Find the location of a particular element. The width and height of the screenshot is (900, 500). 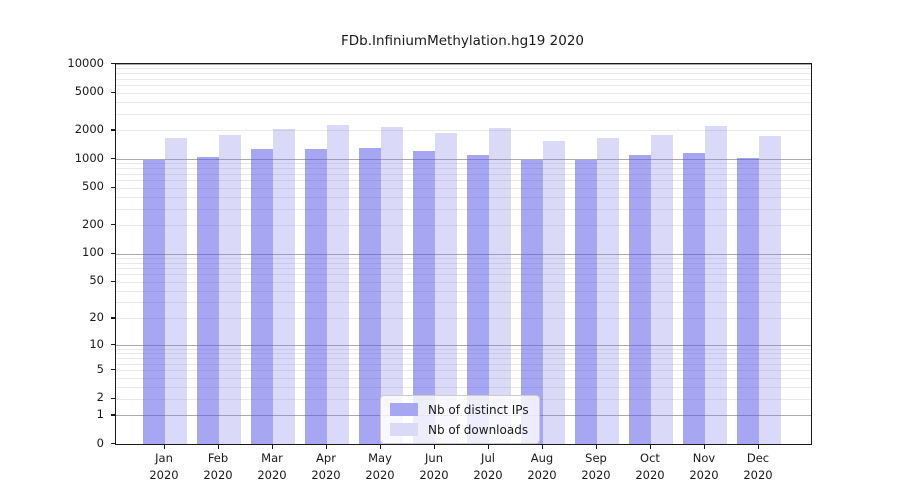

bar-downloads-mar is located at coordinates (284, 286).